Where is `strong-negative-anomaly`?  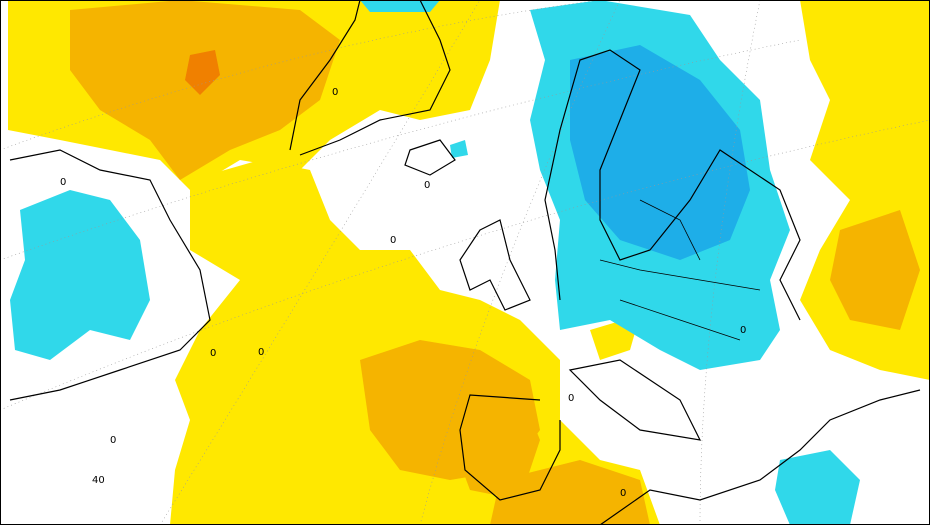
strong-negative-anomaly is located at coordinates (660, 152).